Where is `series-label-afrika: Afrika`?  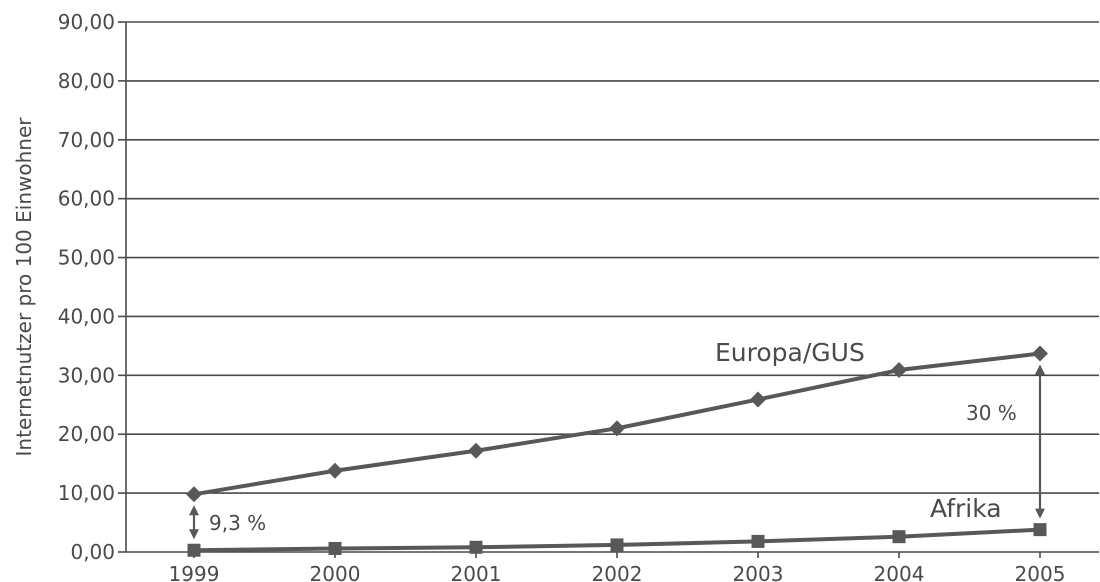
series-label-afrika: Afrika is located at coordinates (966, 508).